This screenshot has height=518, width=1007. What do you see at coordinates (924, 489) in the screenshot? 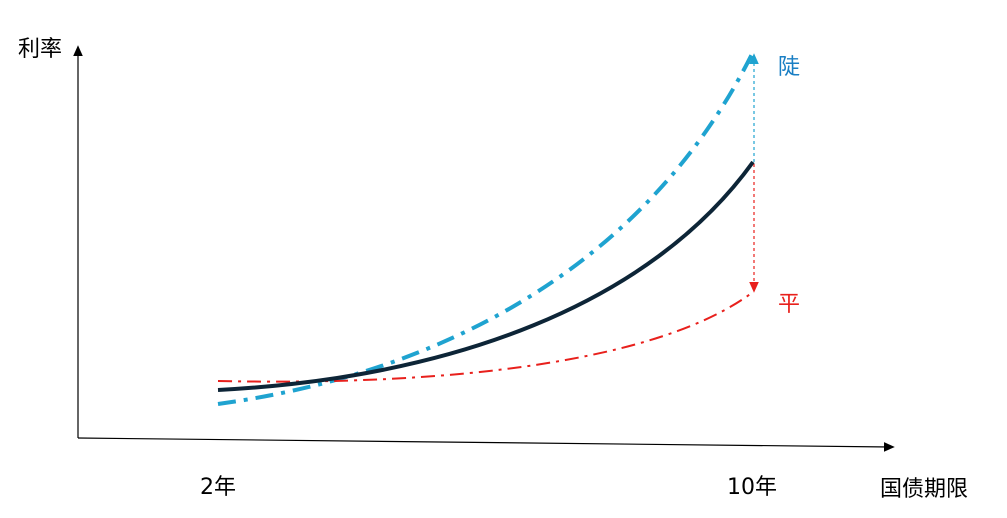
I see `x-axis-label: 国债期限` at bounding box center [924, 489].